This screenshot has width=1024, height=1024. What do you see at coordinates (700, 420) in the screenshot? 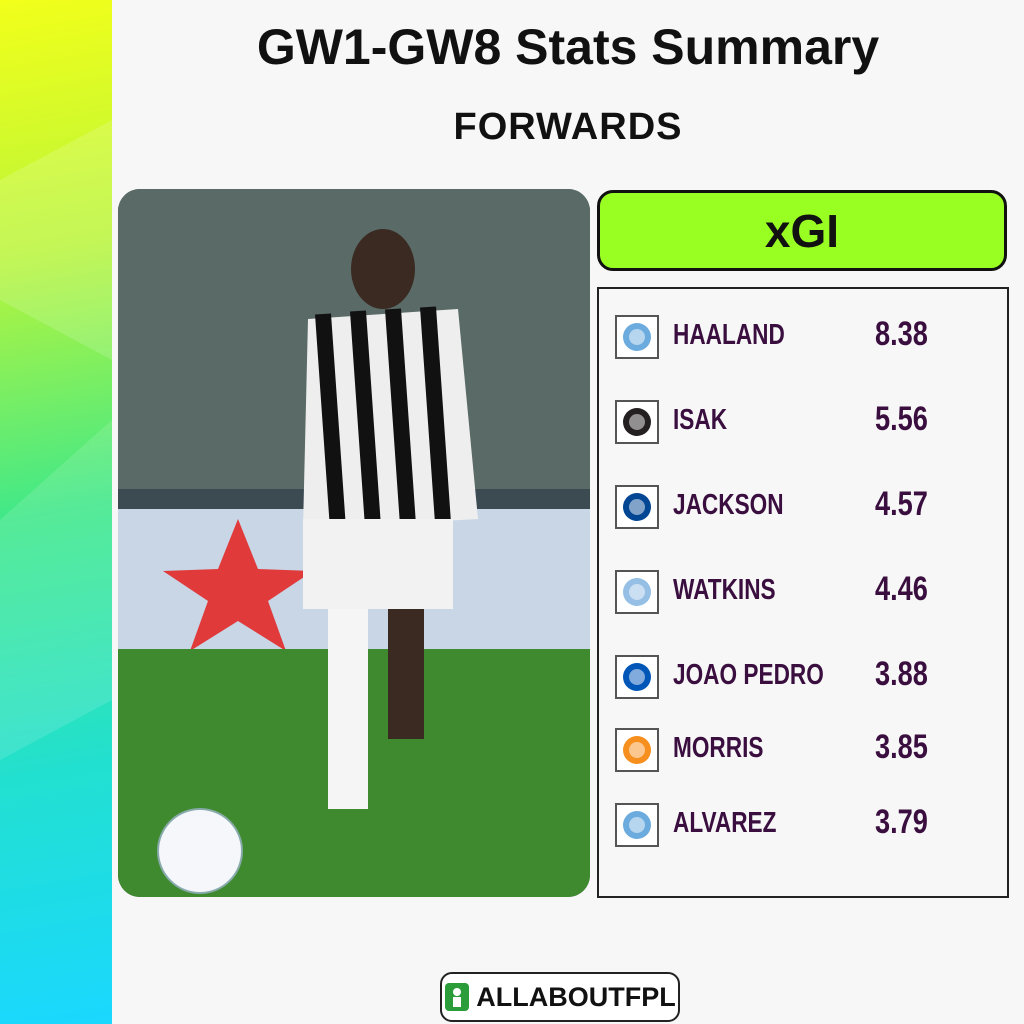
I see `player-name: ISAK` at bounding box center [700, 420].